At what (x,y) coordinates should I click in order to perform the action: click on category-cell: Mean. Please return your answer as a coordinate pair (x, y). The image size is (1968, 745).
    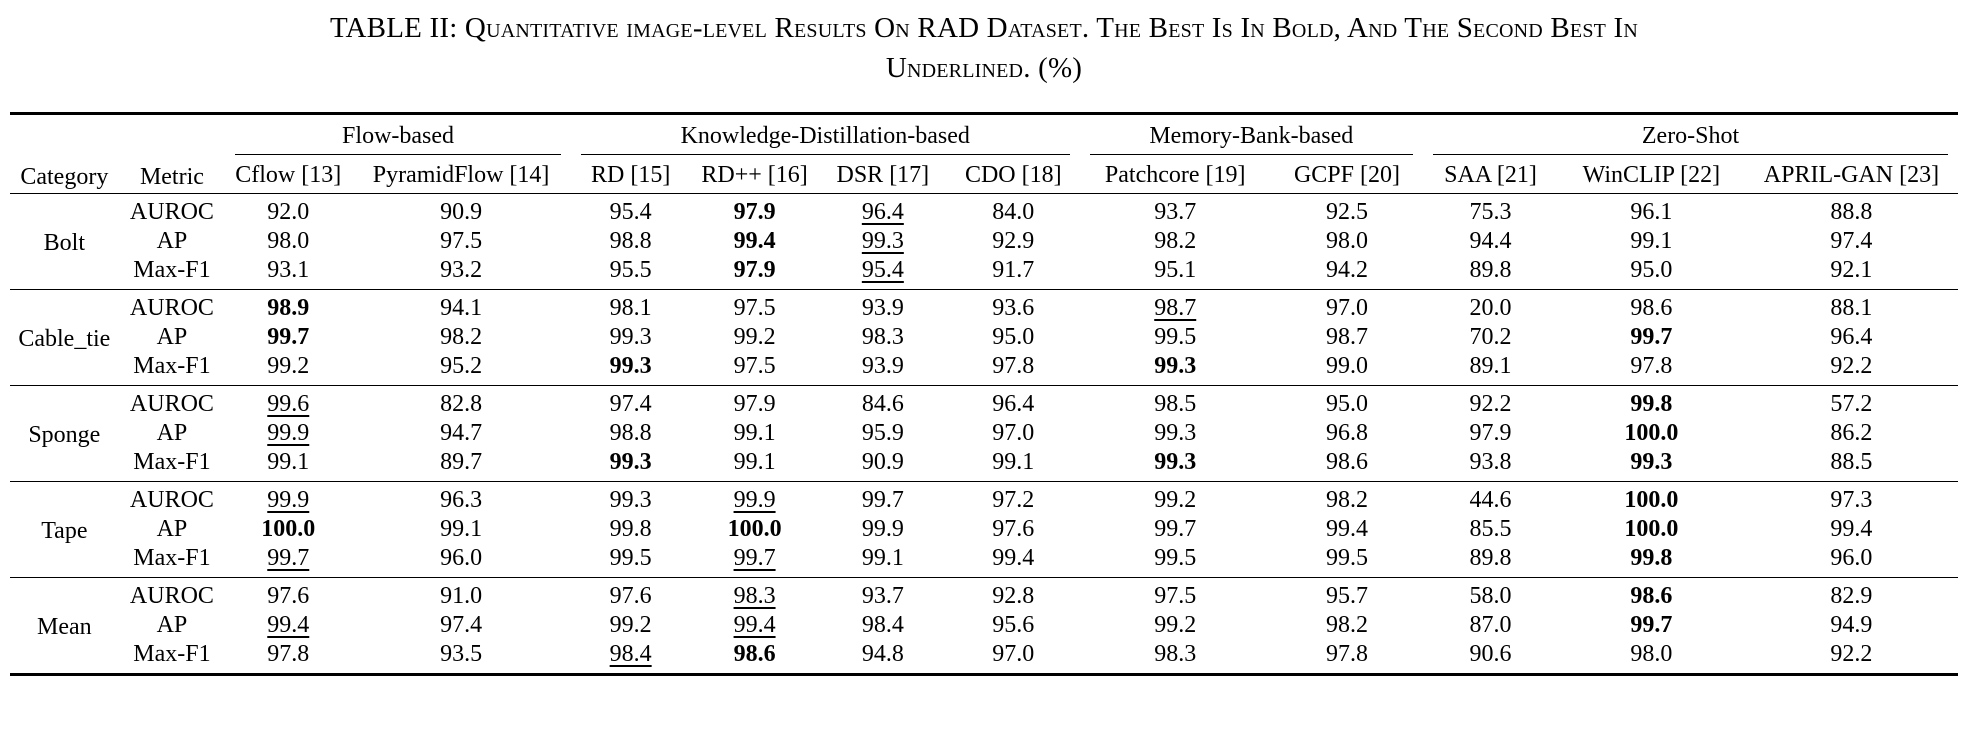
    Looking at the image, I should click on (64, 626).